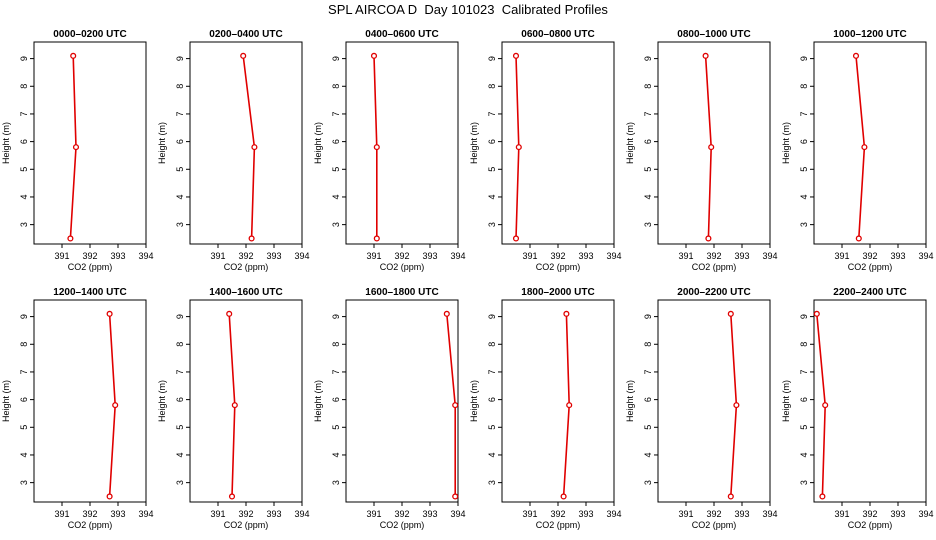 This screenshot has height=540, width=936. Describe the element at coordinates (89, 34) in the screenshot. I see `panel-title: 0000–0200 UTC` at that location.